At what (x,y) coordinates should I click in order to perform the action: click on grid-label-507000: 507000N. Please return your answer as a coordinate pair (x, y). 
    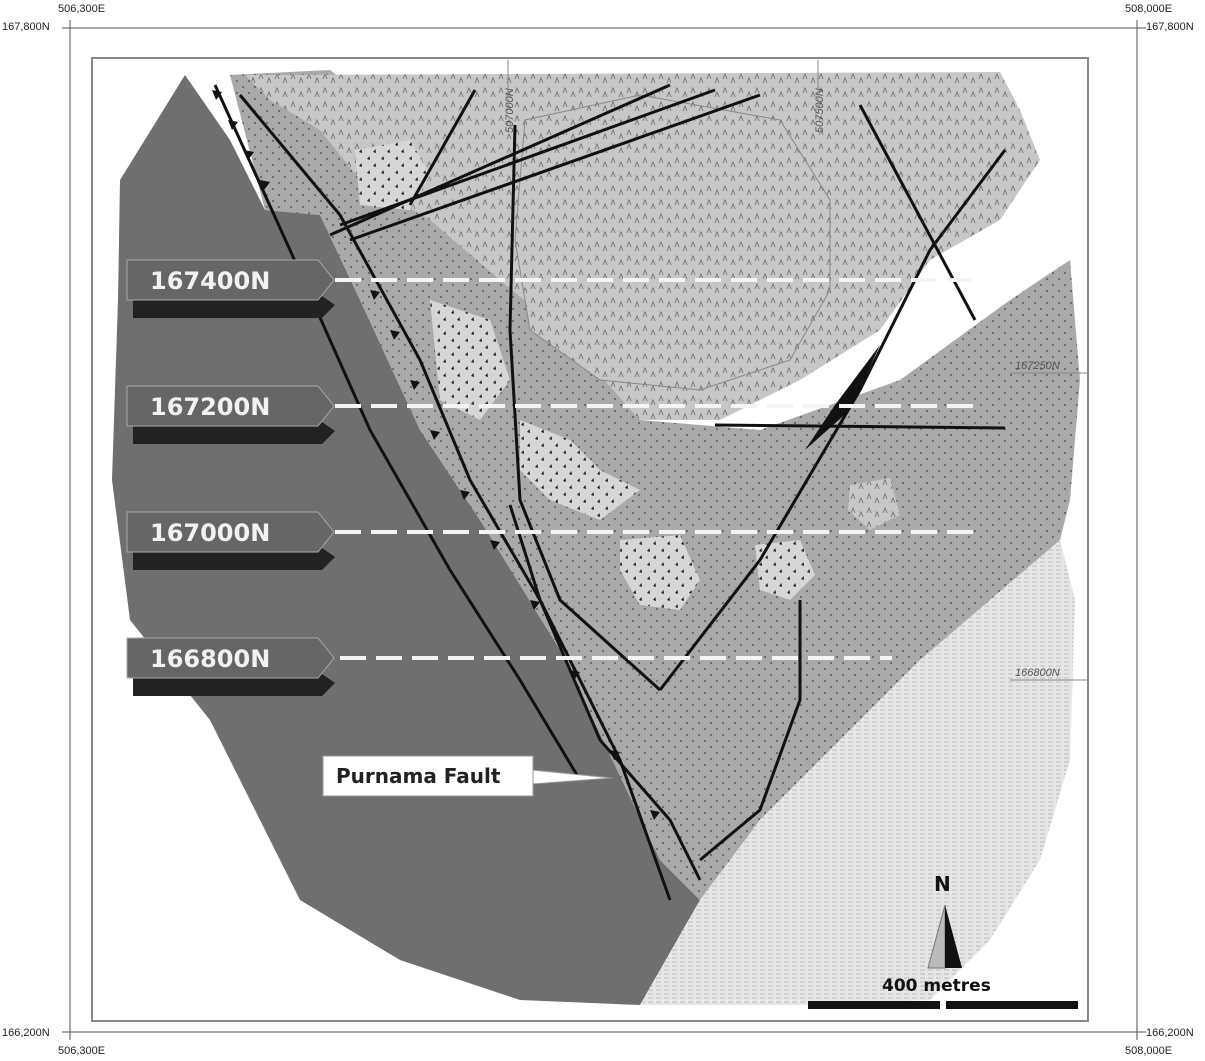
    Looking at the image, I should click on (510, 110).